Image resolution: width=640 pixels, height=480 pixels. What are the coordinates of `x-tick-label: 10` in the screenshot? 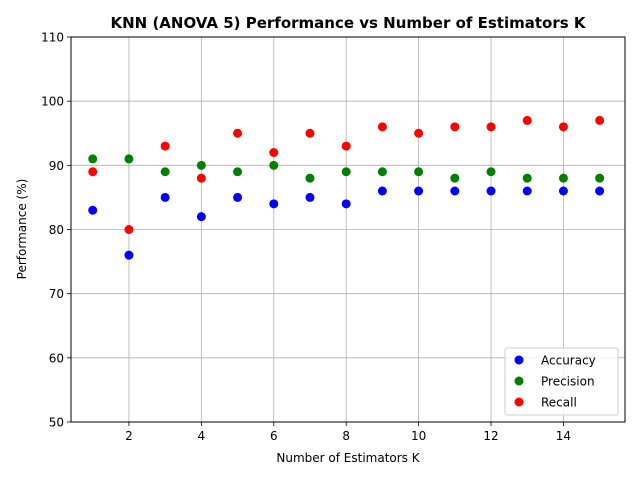 It's located at (418, 436).